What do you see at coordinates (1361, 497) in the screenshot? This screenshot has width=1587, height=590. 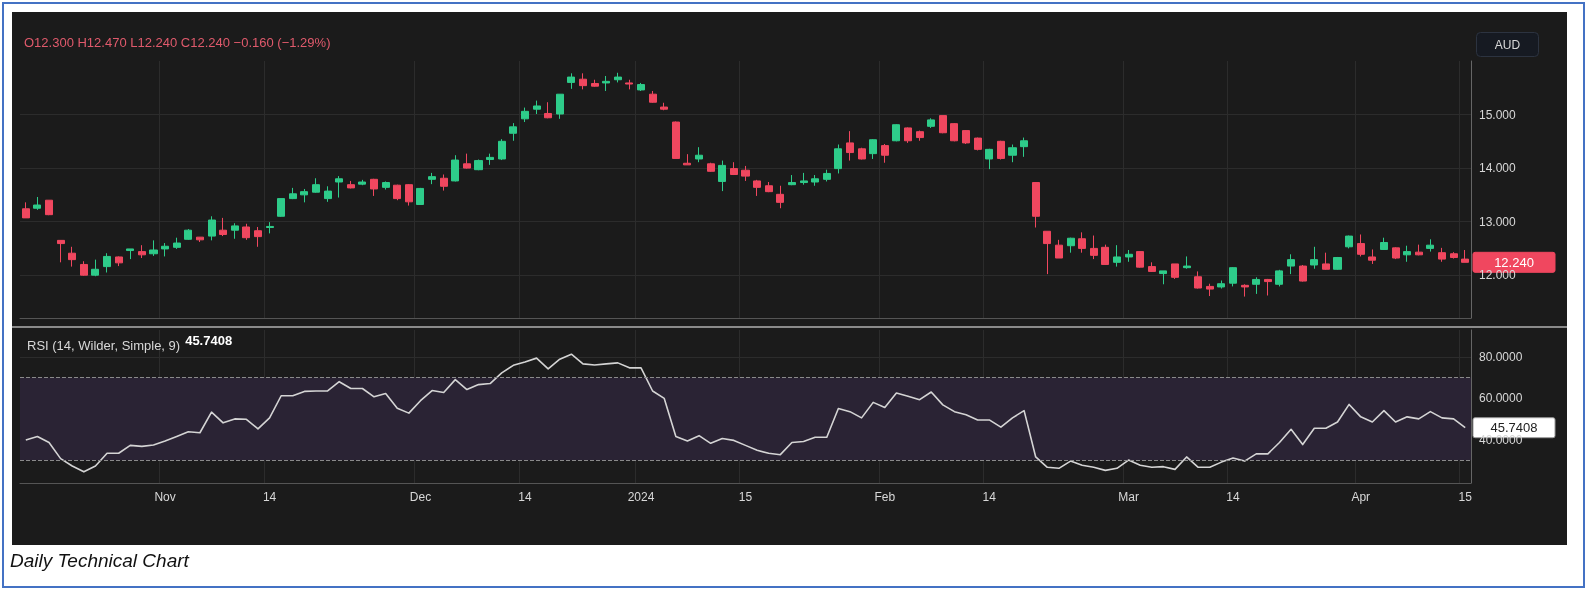 I see `x-tick-label: Apr` at bounding box center [1361, 497].